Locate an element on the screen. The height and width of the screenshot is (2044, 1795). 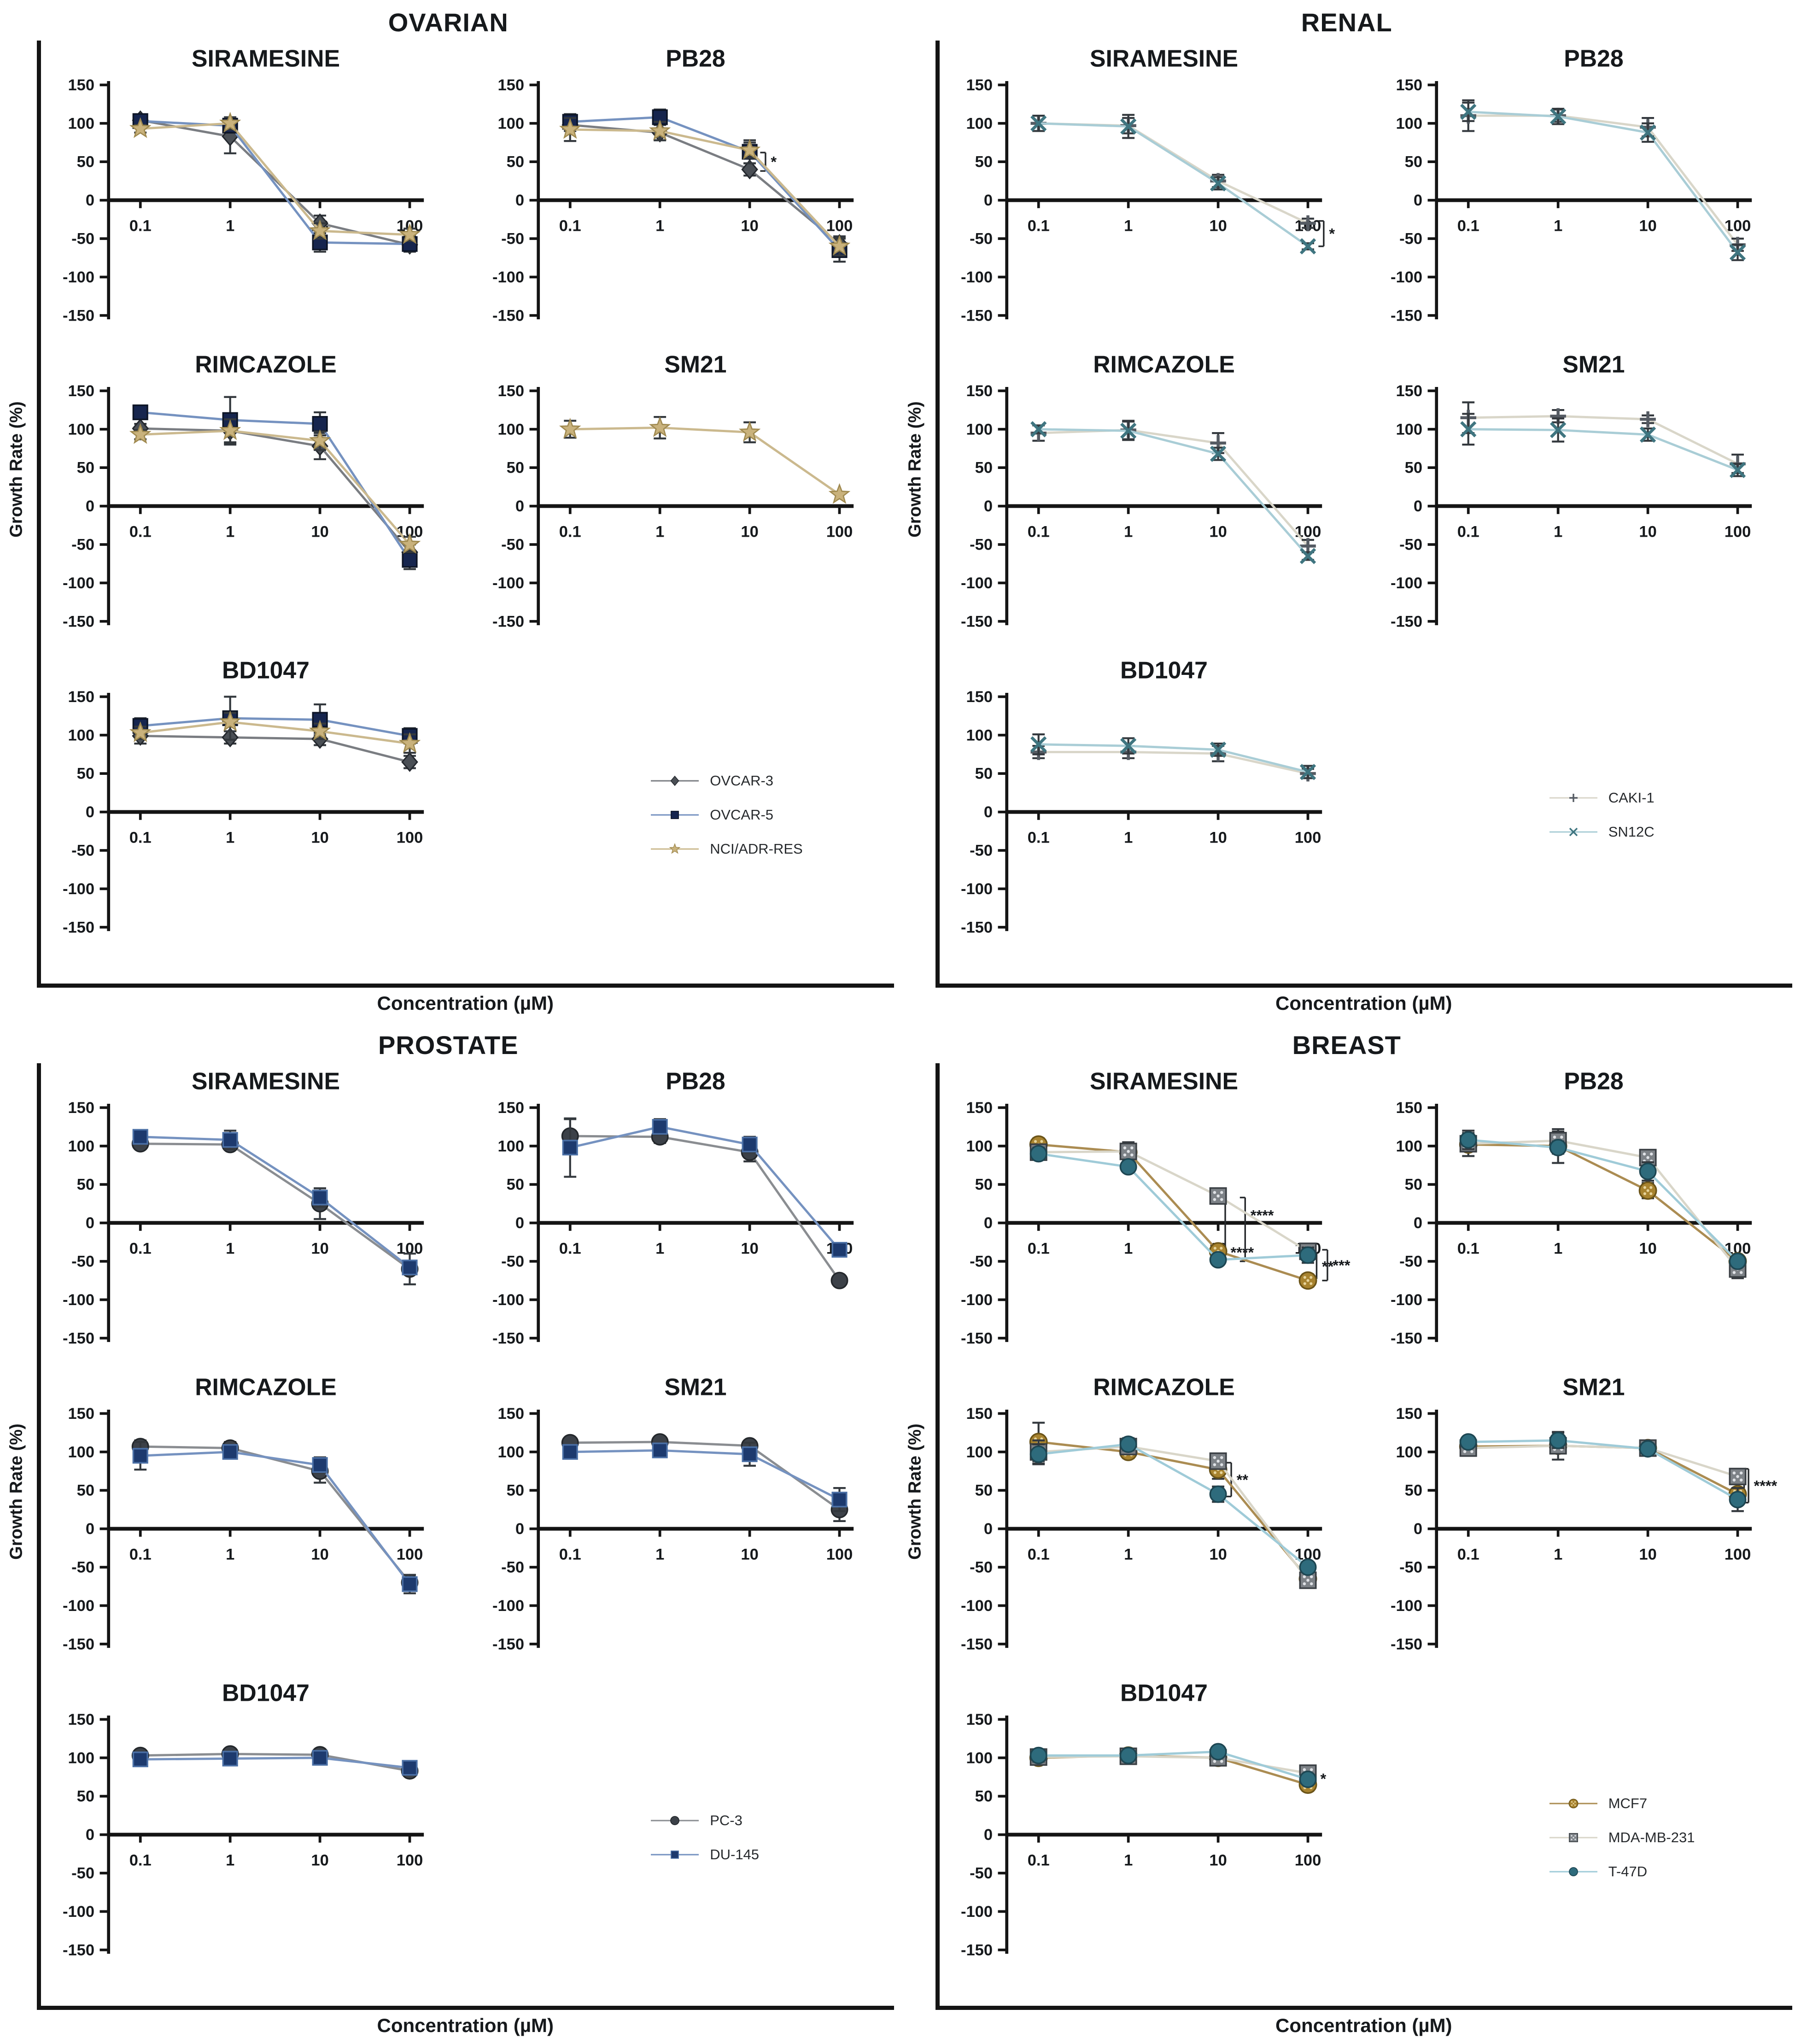
legend-label: MCF7 is located at coordinates (1628, 1803).